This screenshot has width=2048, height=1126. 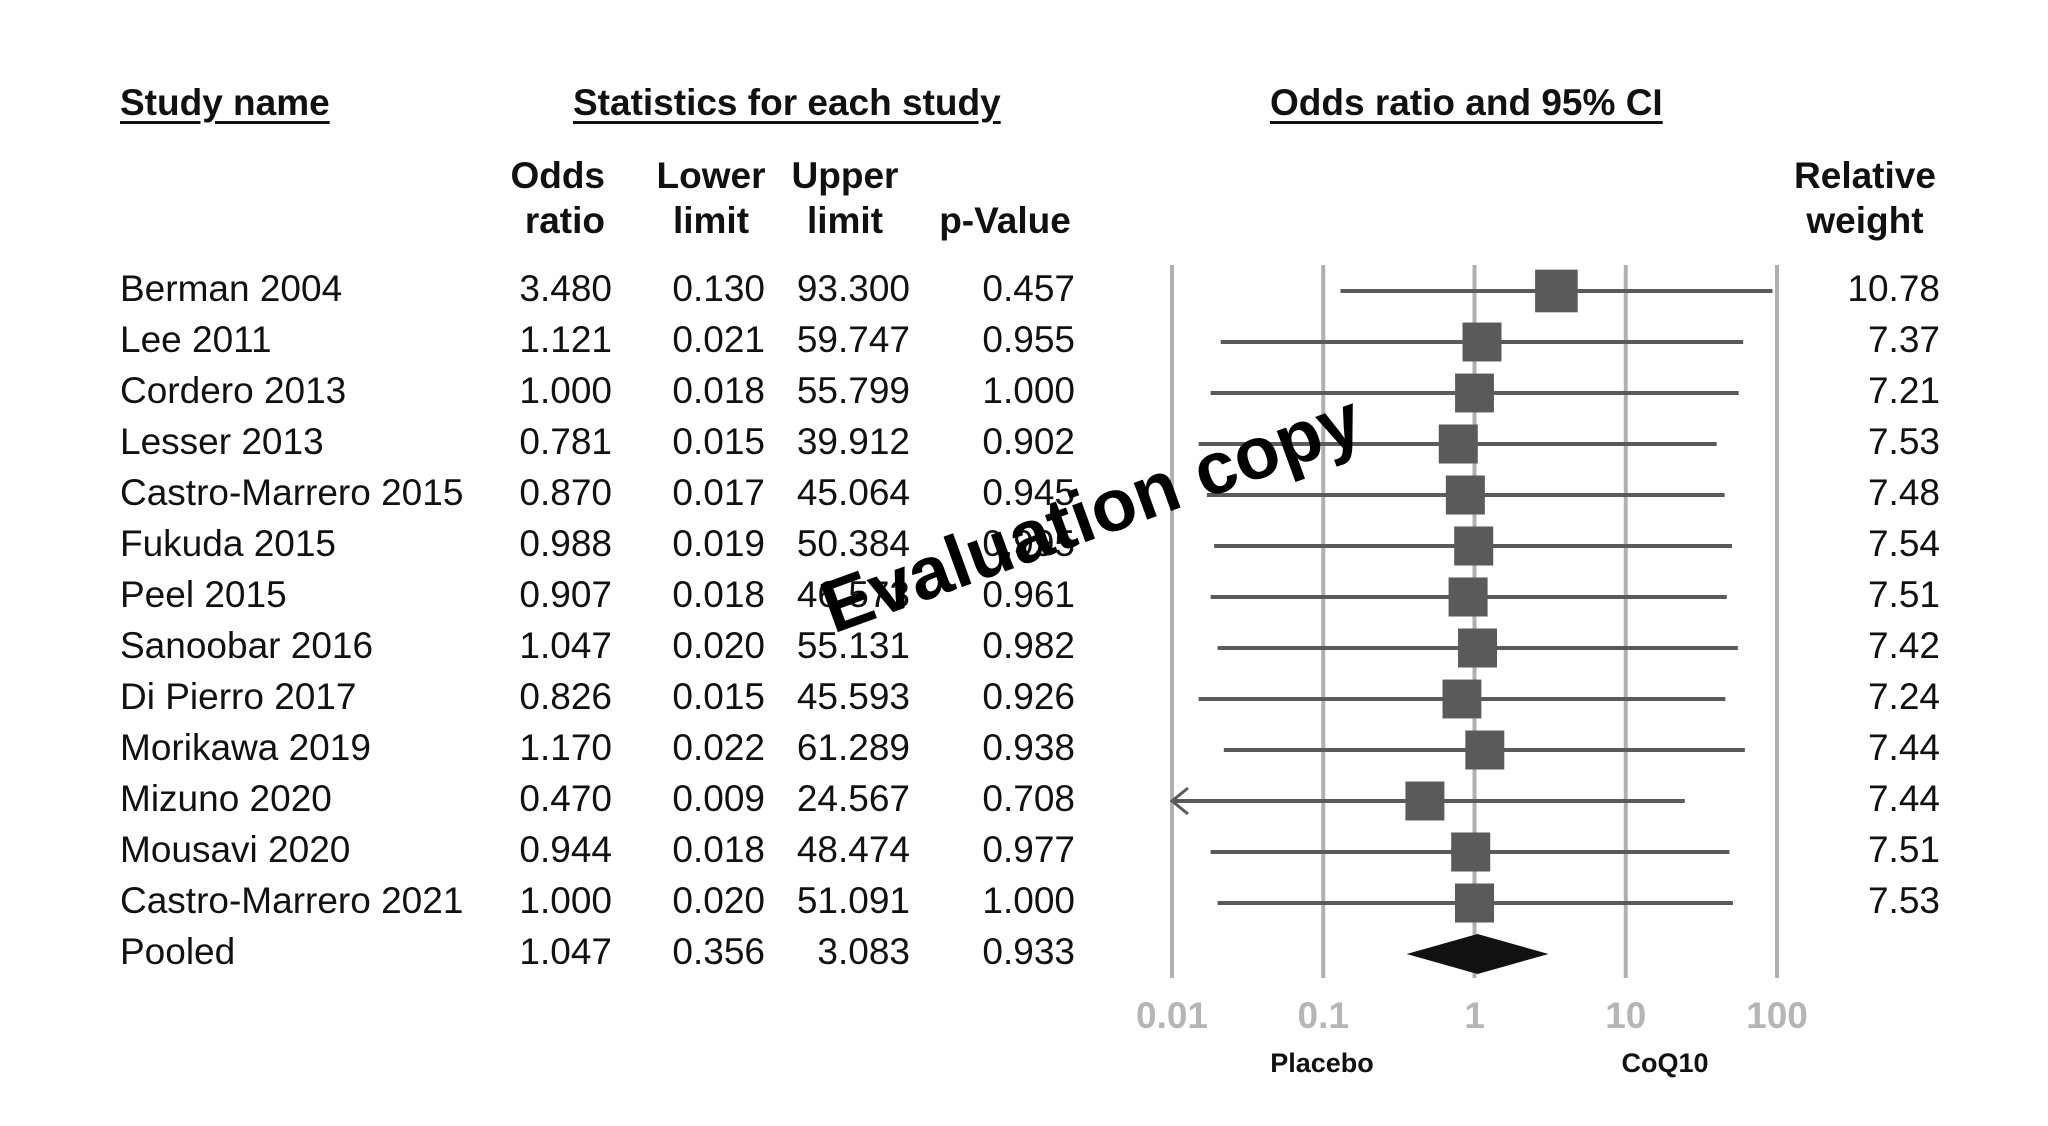 I want to click on p-value-value: 0.961, so click(x=1028, y=594).